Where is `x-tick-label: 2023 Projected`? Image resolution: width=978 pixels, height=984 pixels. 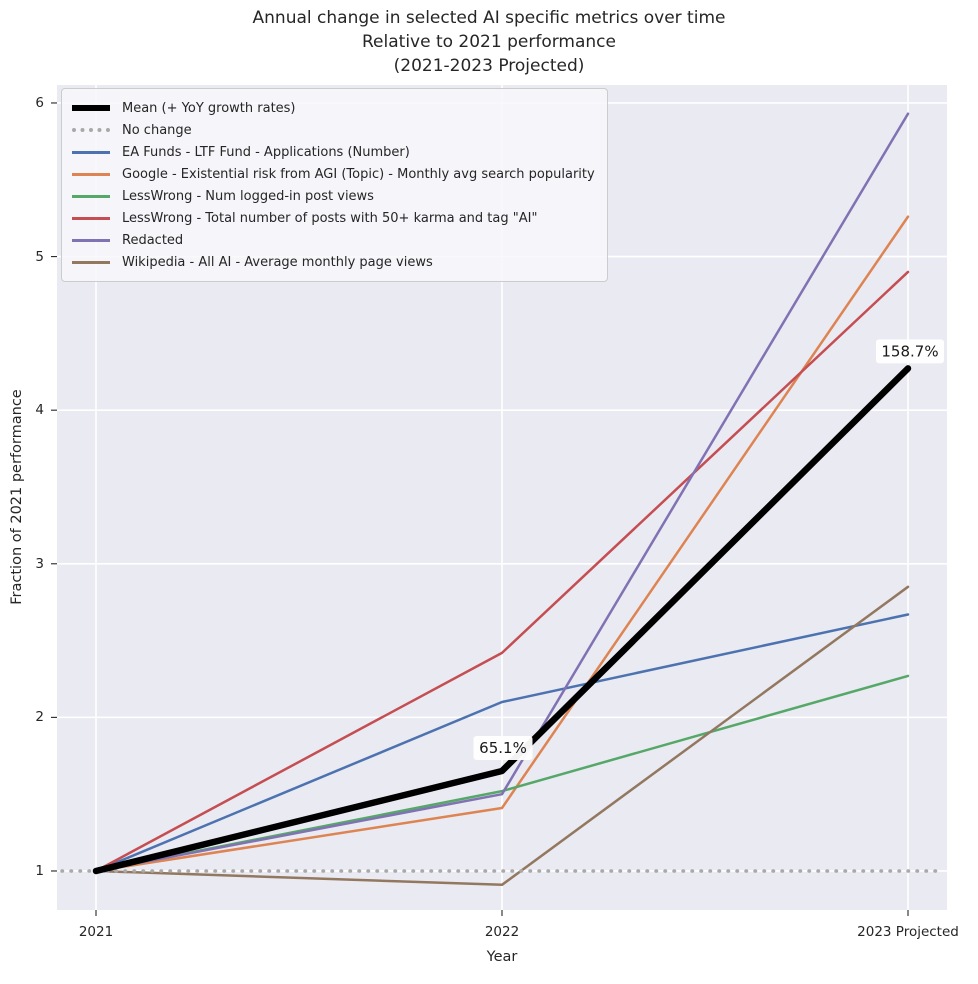 x-tick-label: 2023 Projected is located at coordinates (908, 932).